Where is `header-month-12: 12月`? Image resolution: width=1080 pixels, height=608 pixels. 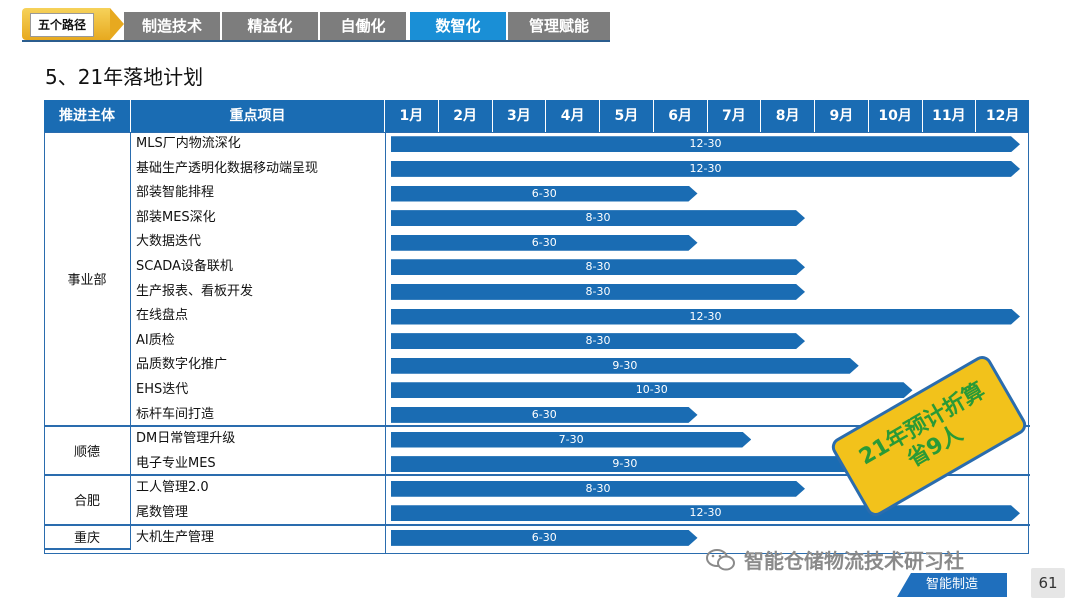 header-month-12: 12月 is located at coordinates (1003, 116).